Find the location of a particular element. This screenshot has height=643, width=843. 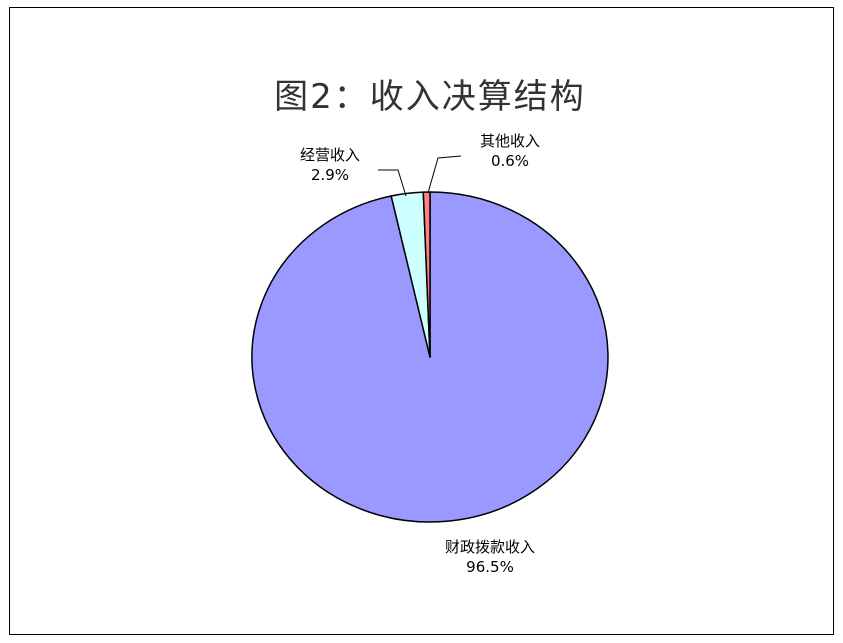

slice-label-operating-income: 经营收入 is located at coordinates (330, 155).